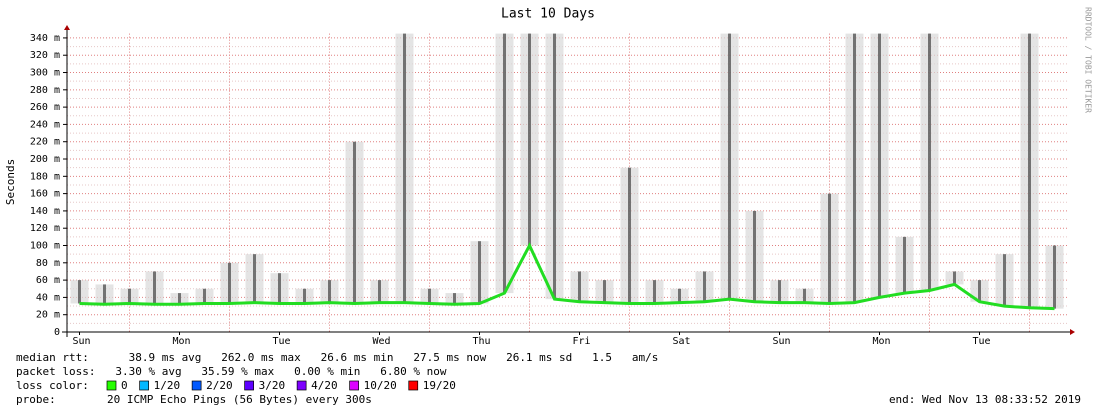 This screenshot has height=415, width=1097. I want to click on legend-label: 2/20, so click(219, 385).